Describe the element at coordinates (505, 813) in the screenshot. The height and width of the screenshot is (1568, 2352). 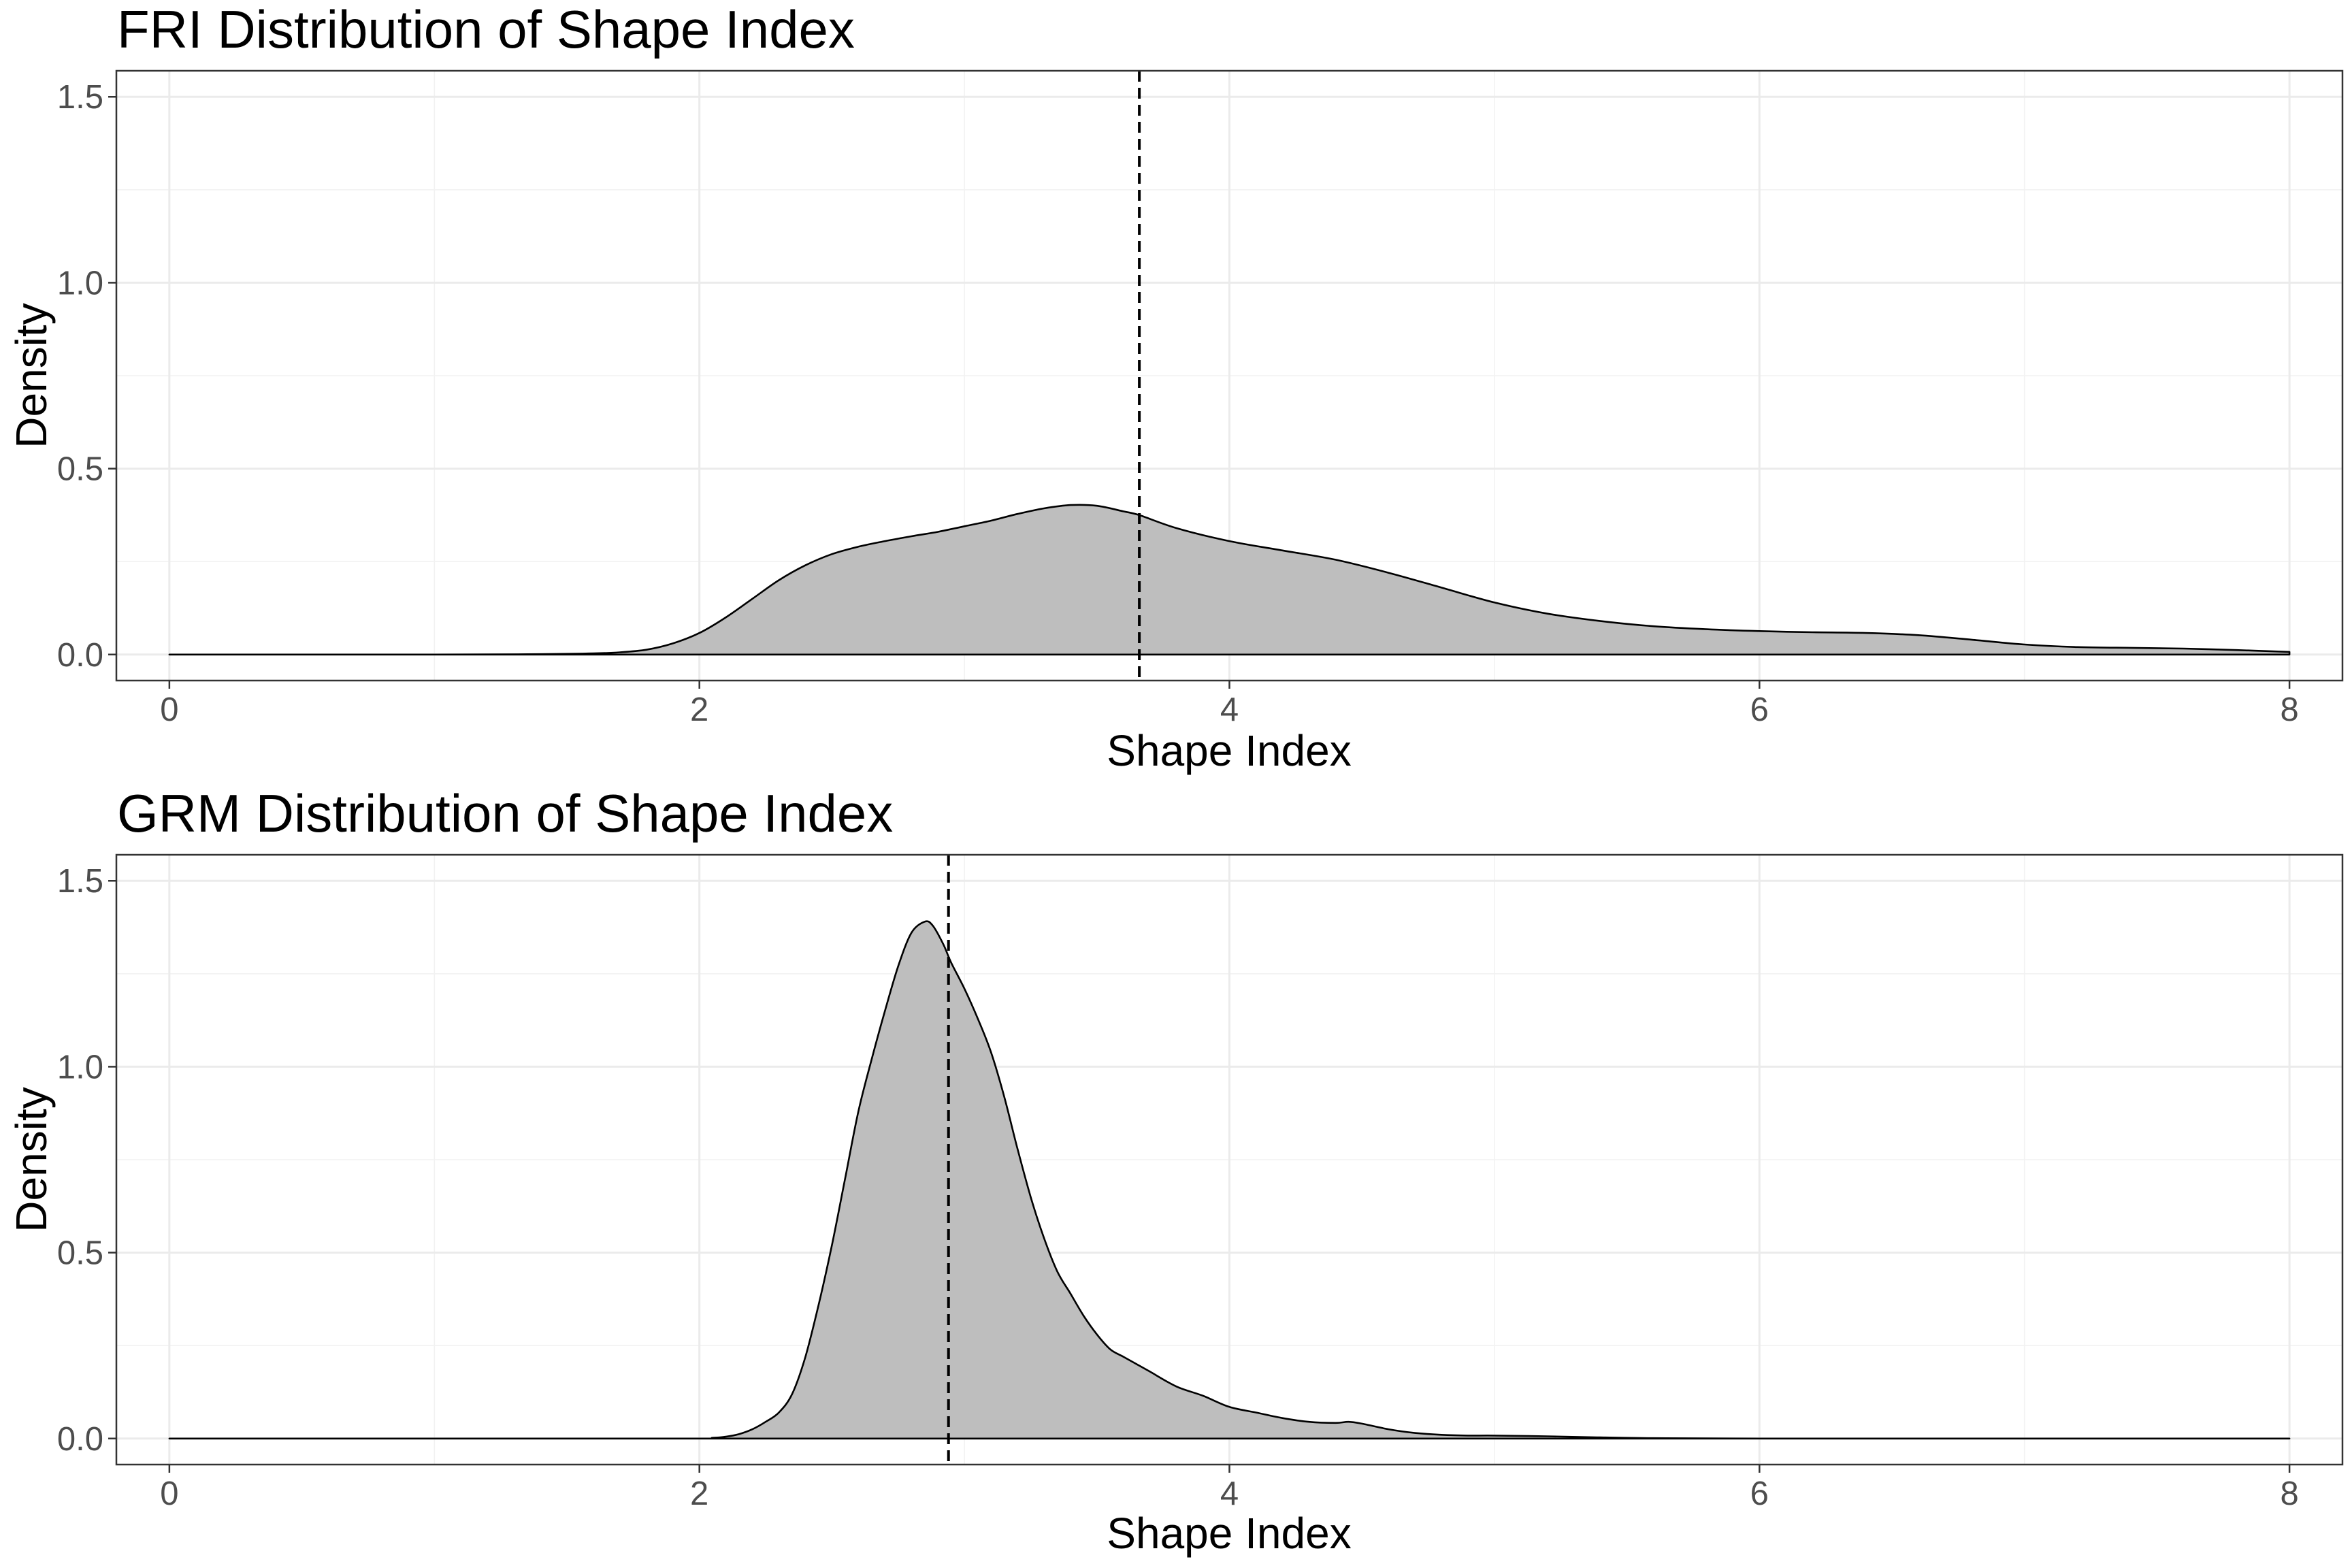
I see `chart-title: GRM Distribution of Shape Index` at that location.